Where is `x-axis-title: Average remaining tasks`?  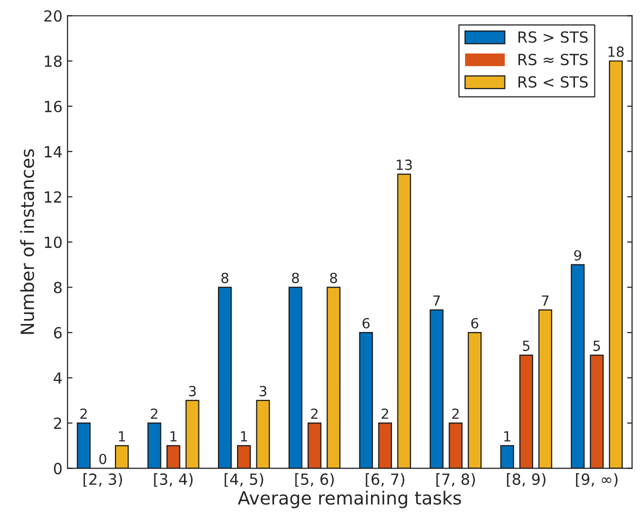
x-axis-title: Average remaining tasks is located at coordinates (350, 499).